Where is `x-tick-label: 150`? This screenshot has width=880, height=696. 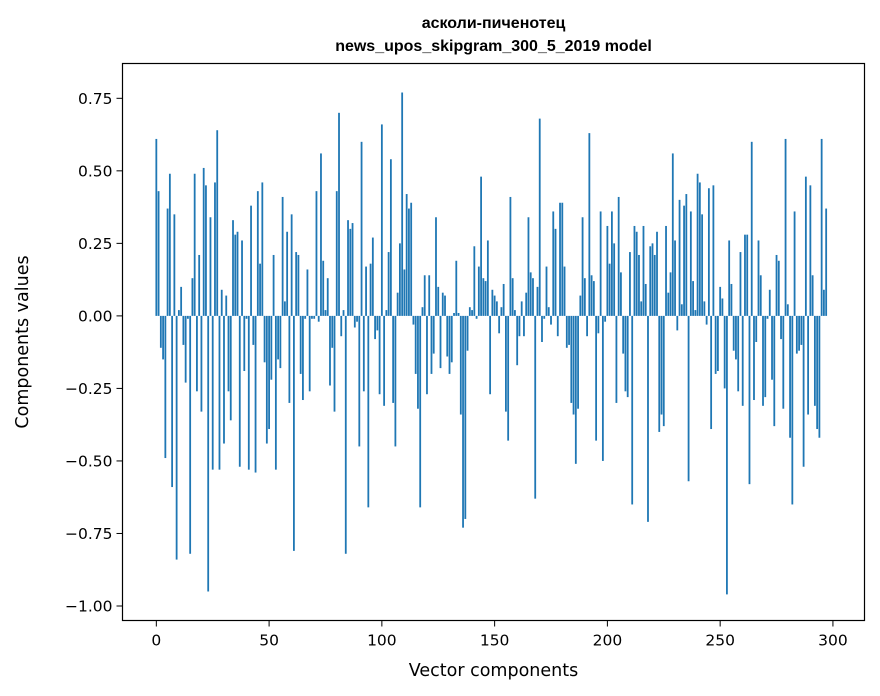
x-tick-label: 150 is located at coordinates (495, 641).